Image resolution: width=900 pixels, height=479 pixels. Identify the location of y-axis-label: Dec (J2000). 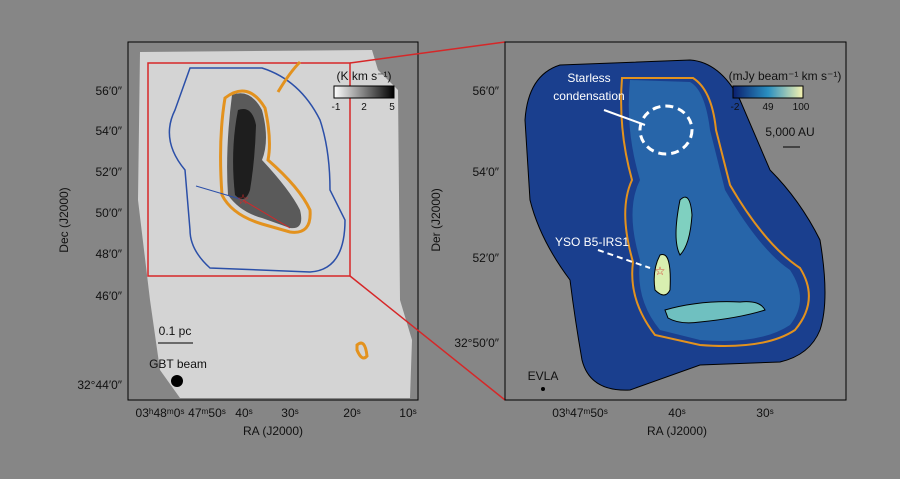
(64, 219).